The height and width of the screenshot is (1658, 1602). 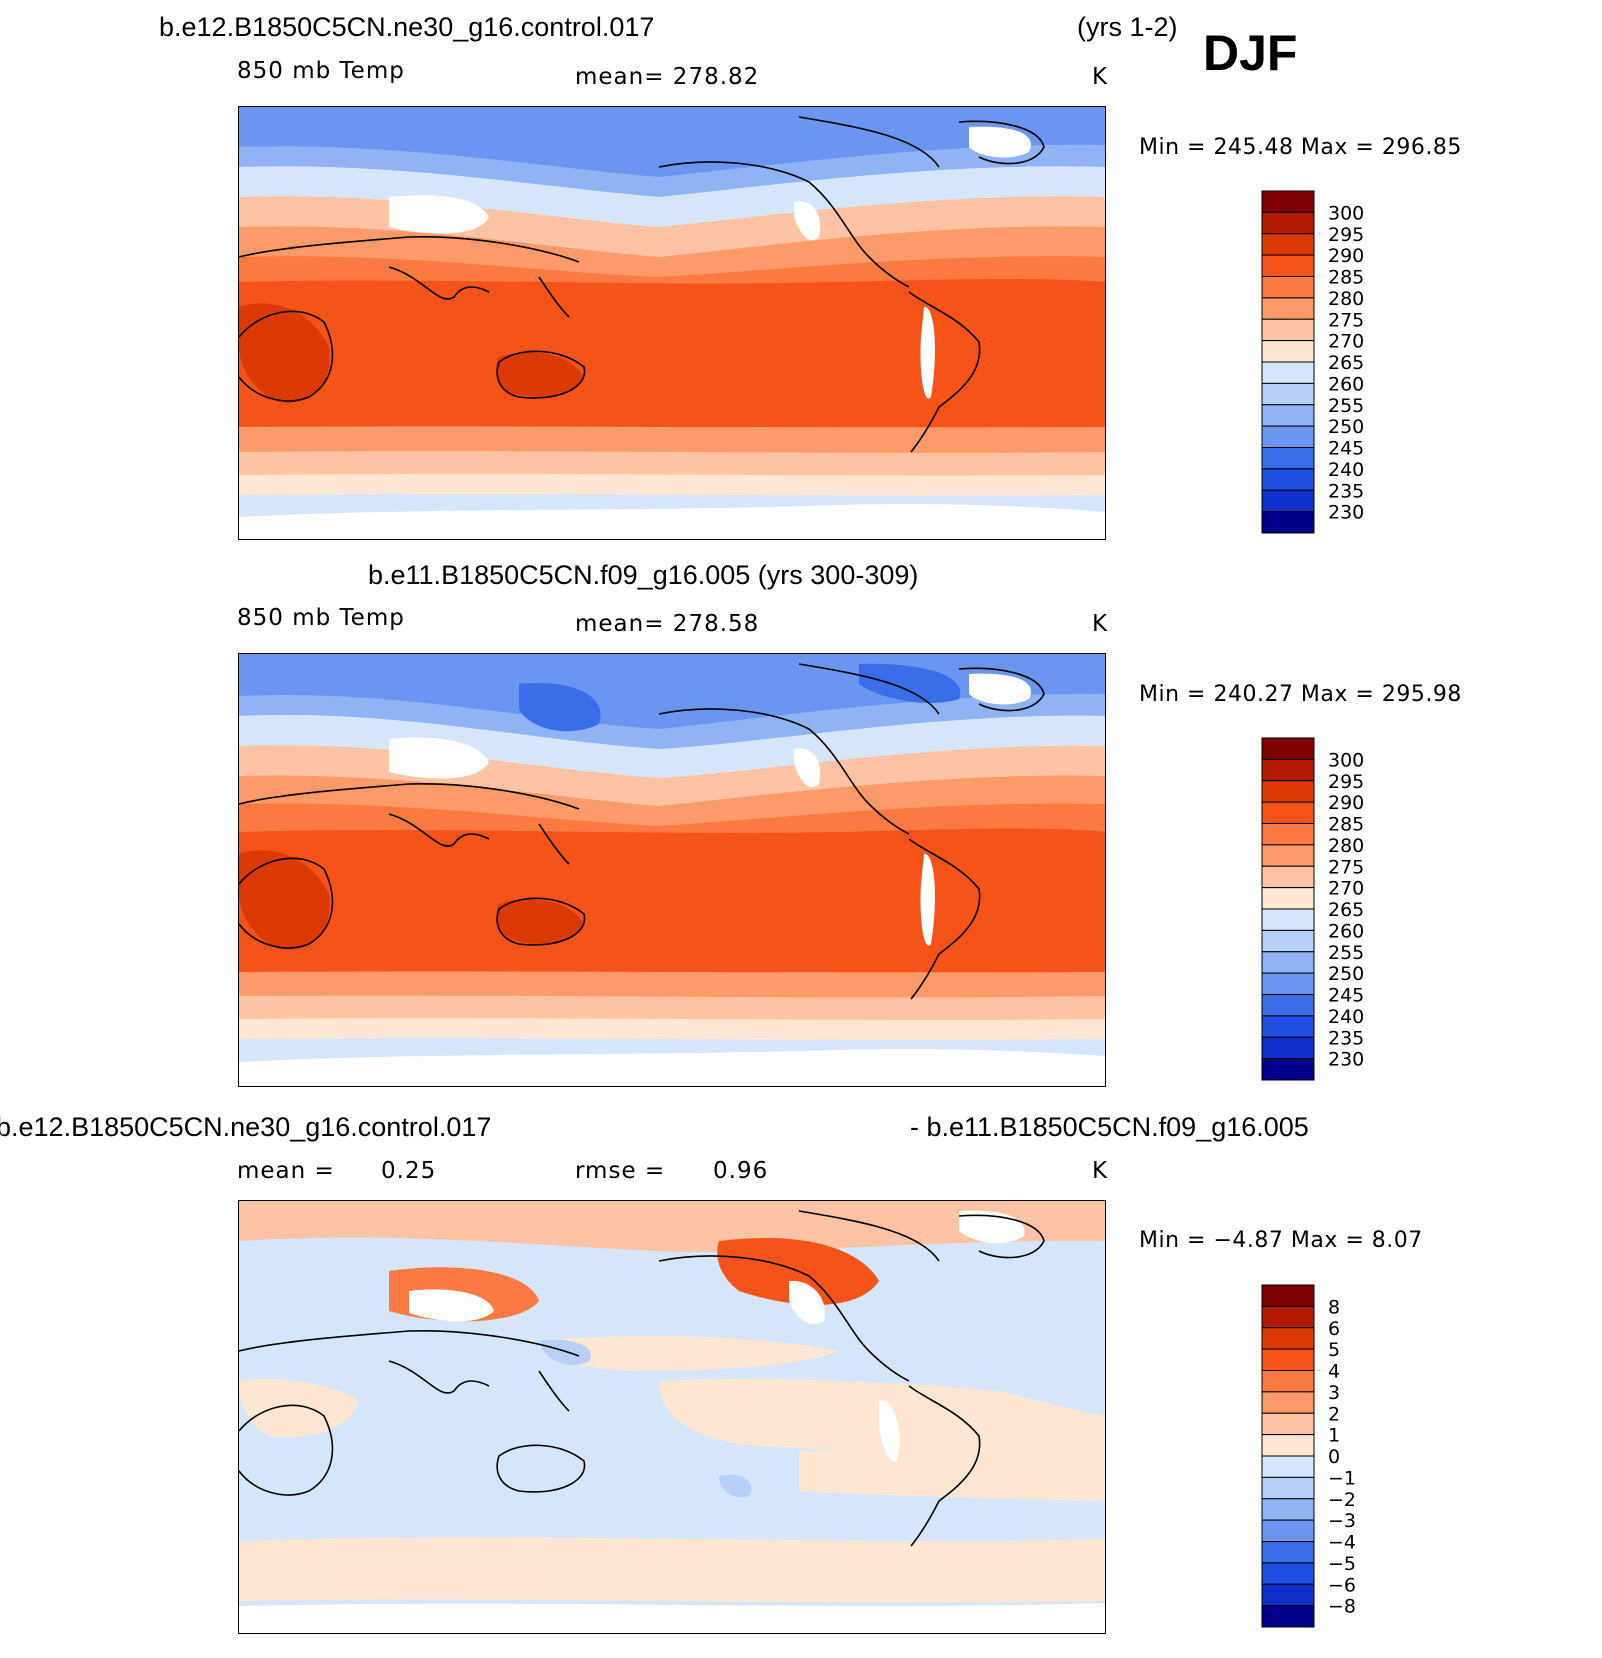 I want to click on panel3-map-svg, so click(x=672, y=1417).